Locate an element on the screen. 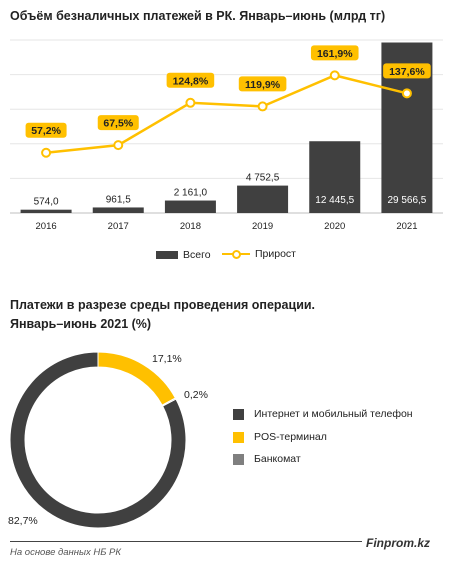 The image size is (453, 566). bar-label-2017: 961,5 is located at coordinates (118, 199).